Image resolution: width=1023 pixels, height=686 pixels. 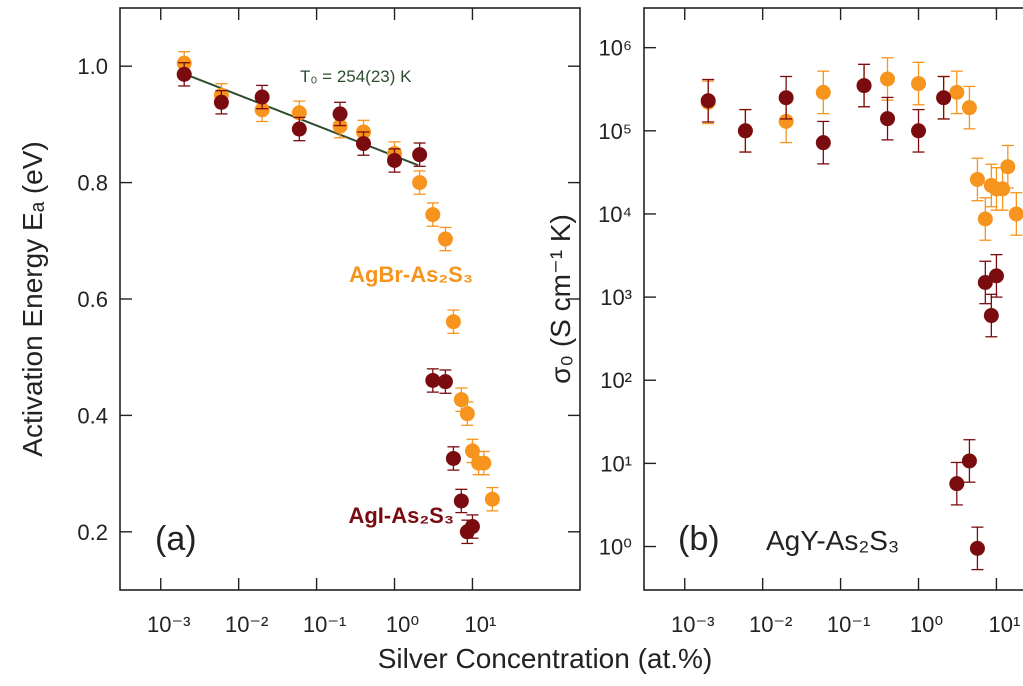 What do you see at coordinates (411, 274) in the screenshot?
I see `series-label: AgBr-As₂S₃` at bounding box center [411, 274].